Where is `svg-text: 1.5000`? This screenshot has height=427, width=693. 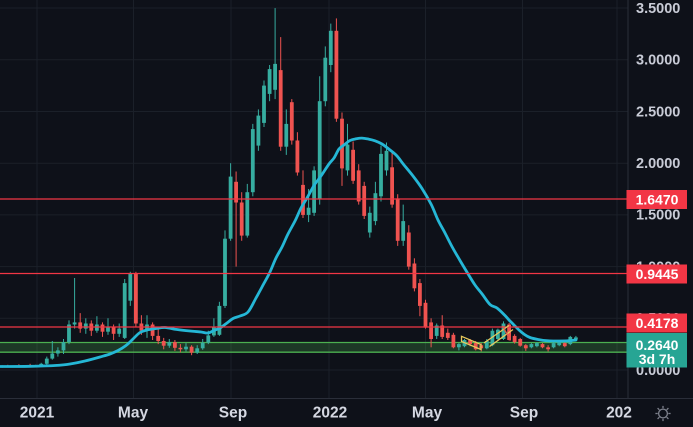 svg-text: 1.5000 is located at coordinates (658, 216).